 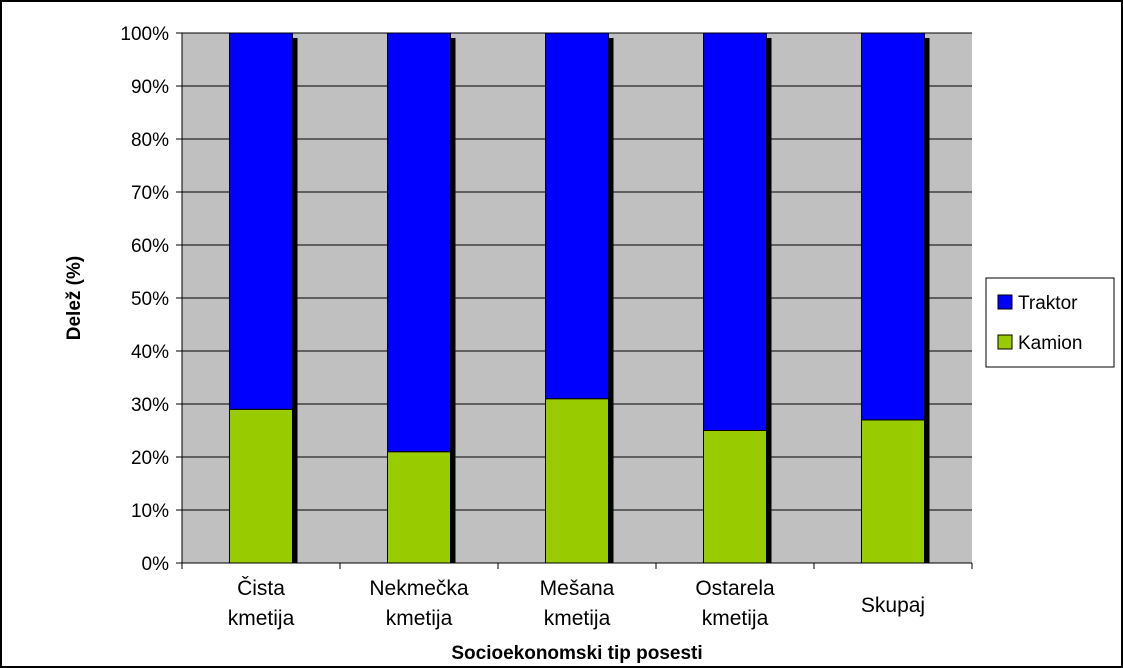 What do you see at coordinates (893, 605) in the screenshot?
I see `x-category-label: Skupaj` at bounding box center [893, 605].